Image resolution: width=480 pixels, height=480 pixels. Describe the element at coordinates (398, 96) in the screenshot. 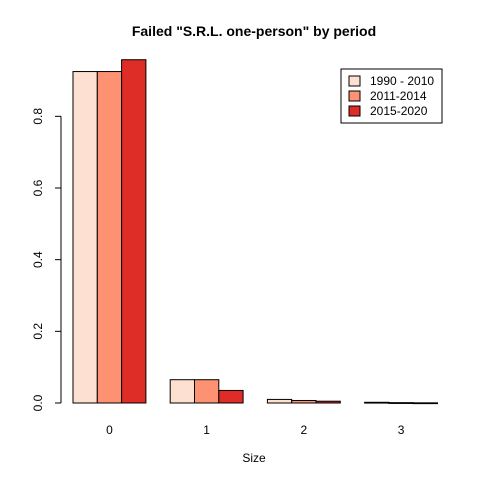

I see `legend-label: 2011-2014` at that location.